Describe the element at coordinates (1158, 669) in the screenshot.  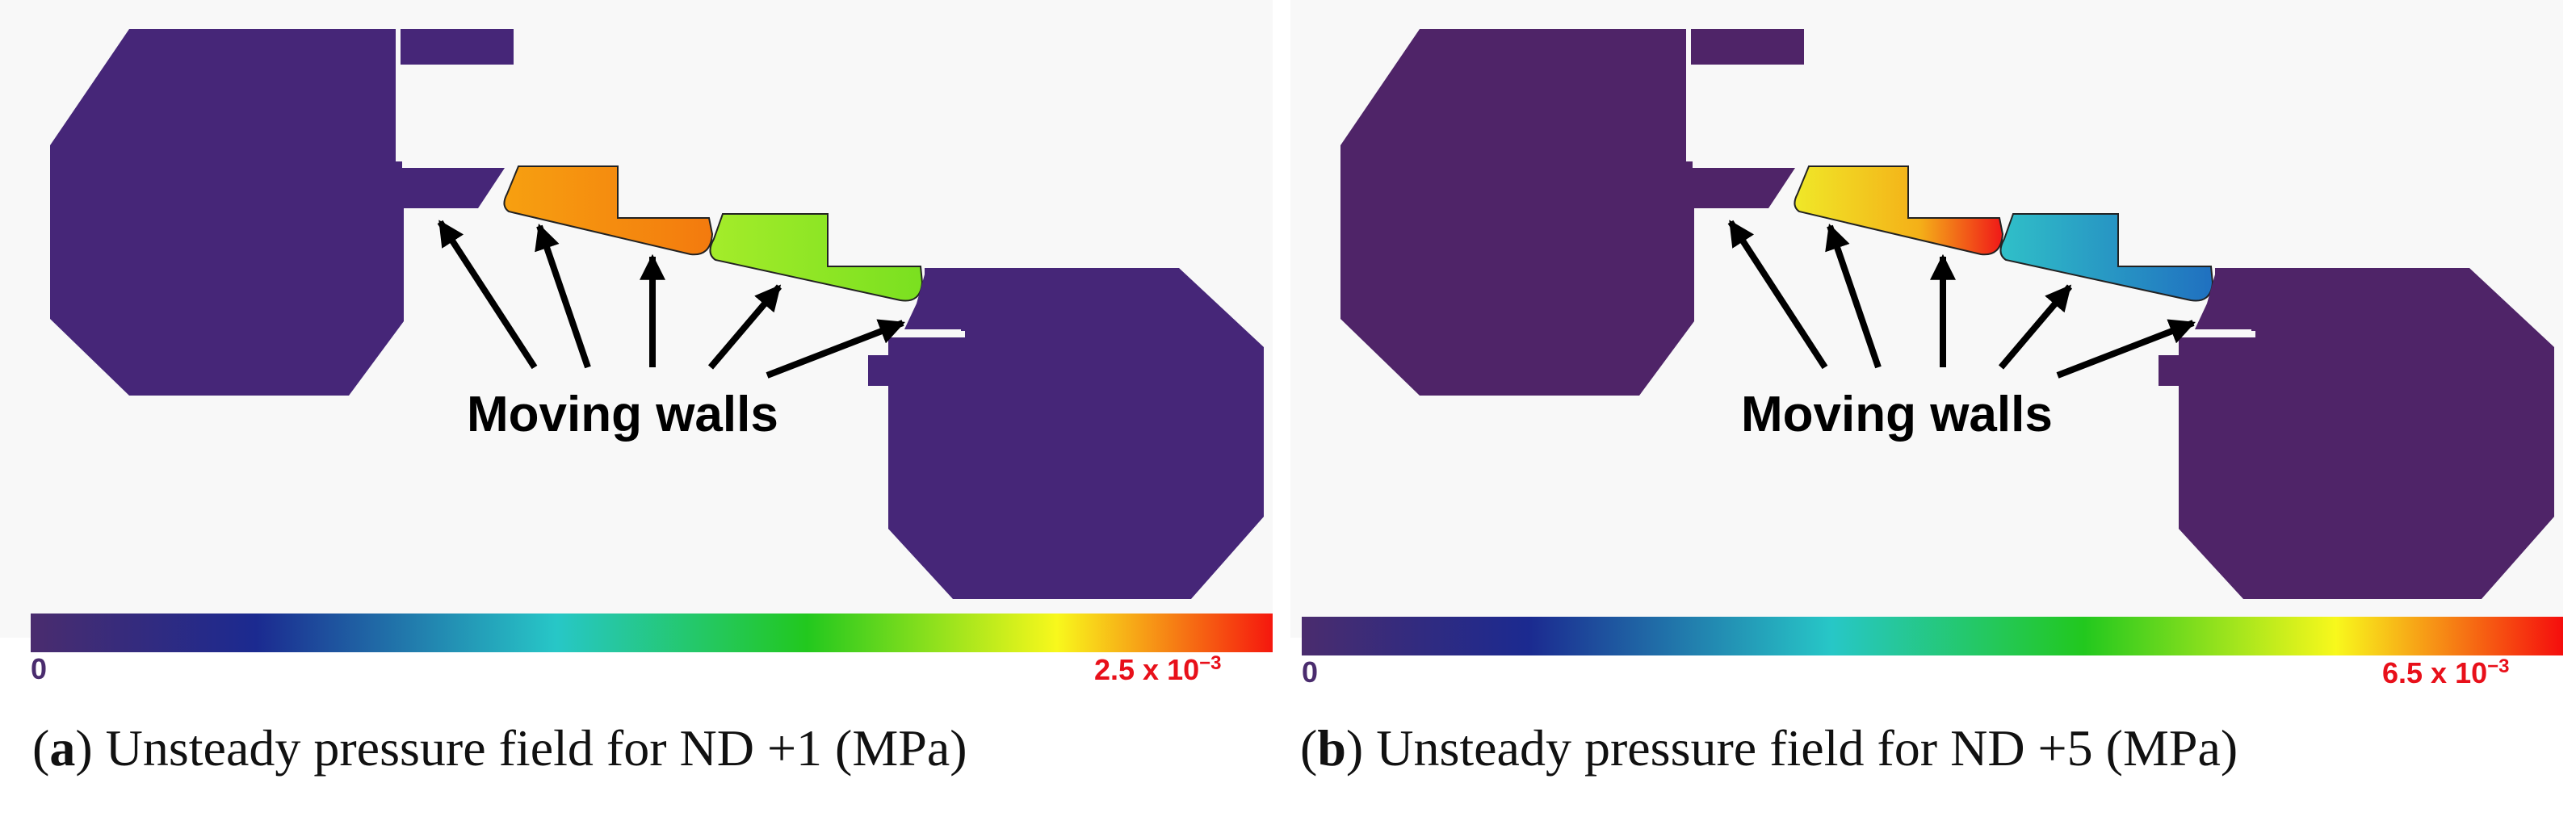
I see `colorbar-max-label: 2.5 x 10⁻³` at that location.